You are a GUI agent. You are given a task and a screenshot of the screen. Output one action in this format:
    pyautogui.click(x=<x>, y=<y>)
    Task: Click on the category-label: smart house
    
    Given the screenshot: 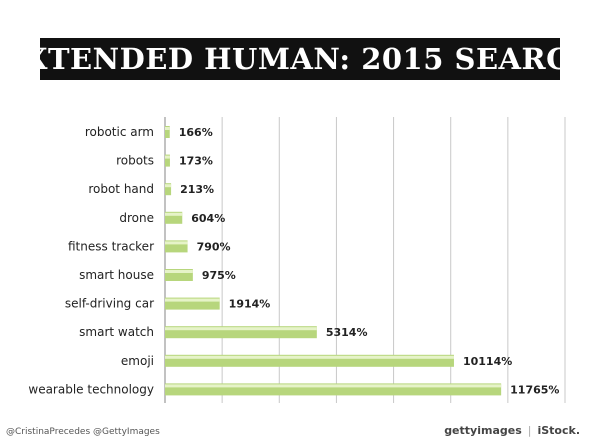 What is the action you would take?
    pyautogui.click(x=116, y=275)
    